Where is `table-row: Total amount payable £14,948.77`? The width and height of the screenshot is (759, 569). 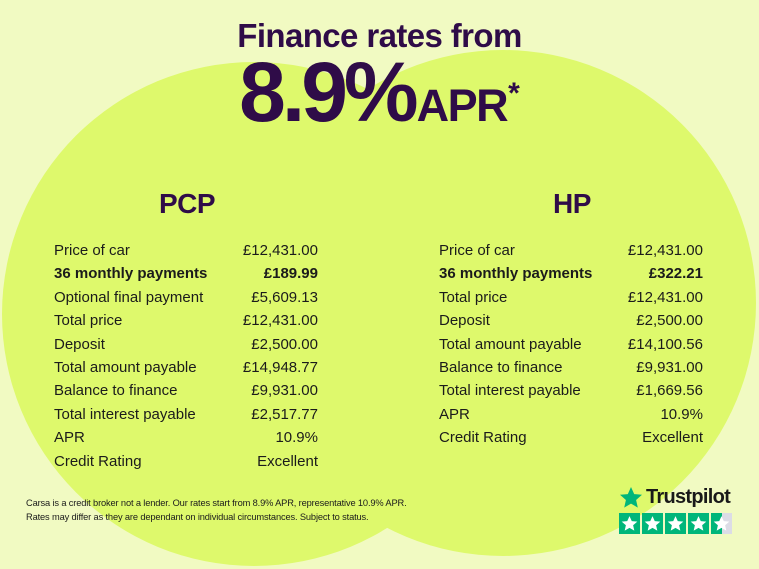
table-row: Total amount payable £14,948.77 is located at coordinates (187, 367).